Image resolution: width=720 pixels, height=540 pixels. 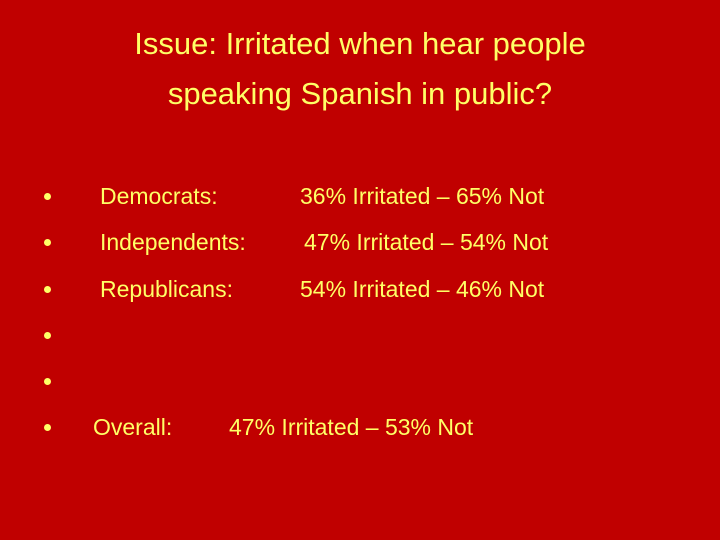 What do you see at coordinates (166, 289) in the screenshot?
I see `item-label: Republicans:` at bounding box center [166, 289].